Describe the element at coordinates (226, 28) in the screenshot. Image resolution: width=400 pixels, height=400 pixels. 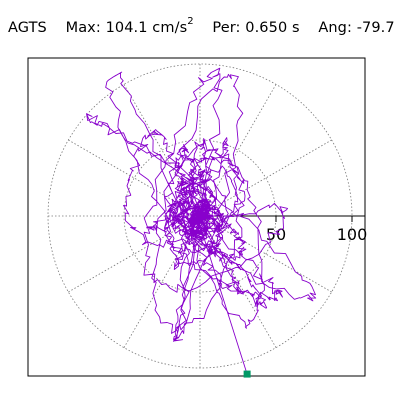
I see `period-label: Per:` at that location.